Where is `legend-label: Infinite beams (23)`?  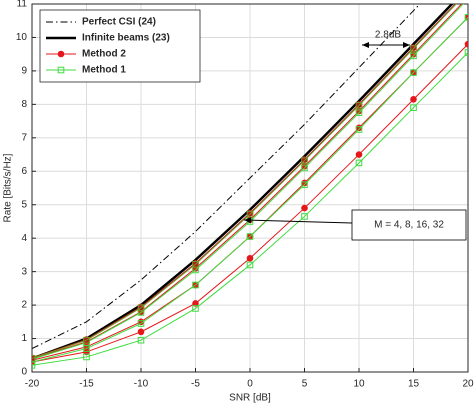 legend-label: Infinite beams (23) is located at coordinates (126, 38).